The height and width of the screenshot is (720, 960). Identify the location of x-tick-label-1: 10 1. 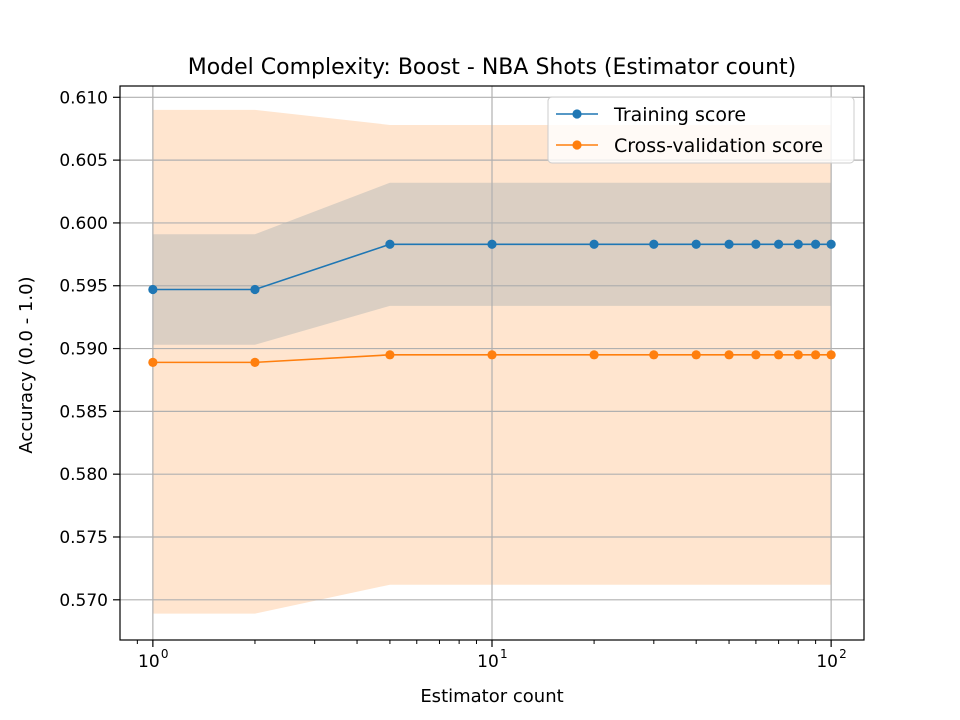
(492, 659).